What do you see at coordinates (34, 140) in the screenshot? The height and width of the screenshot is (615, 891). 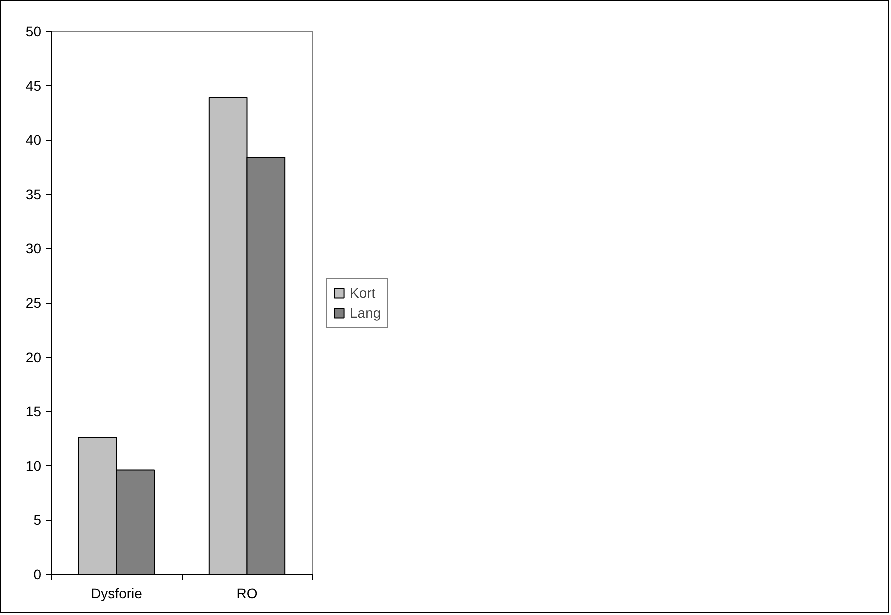 I see `y-tick-label: 40` at bounding box center [34, 140].